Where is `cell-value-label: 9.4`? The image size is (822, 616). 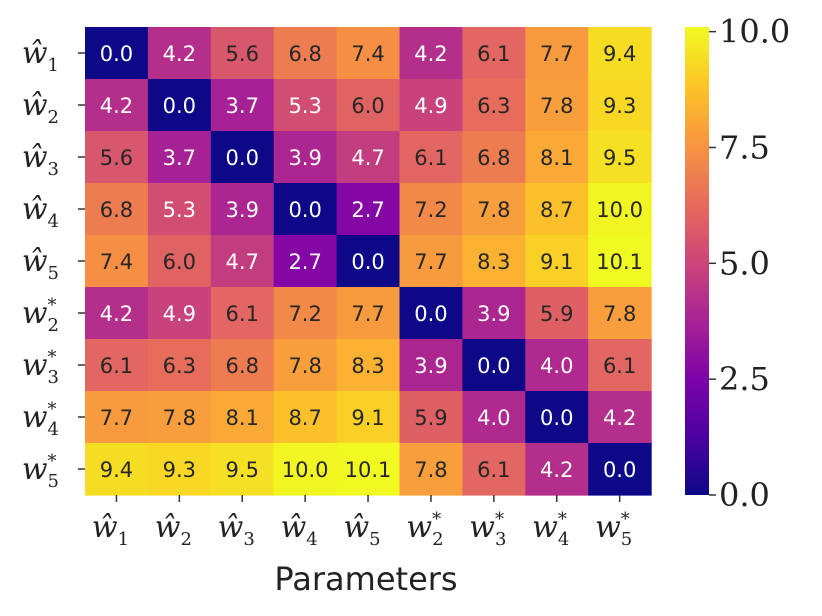 cell-value-label: 9.4 is located at coordinates (116, 470).